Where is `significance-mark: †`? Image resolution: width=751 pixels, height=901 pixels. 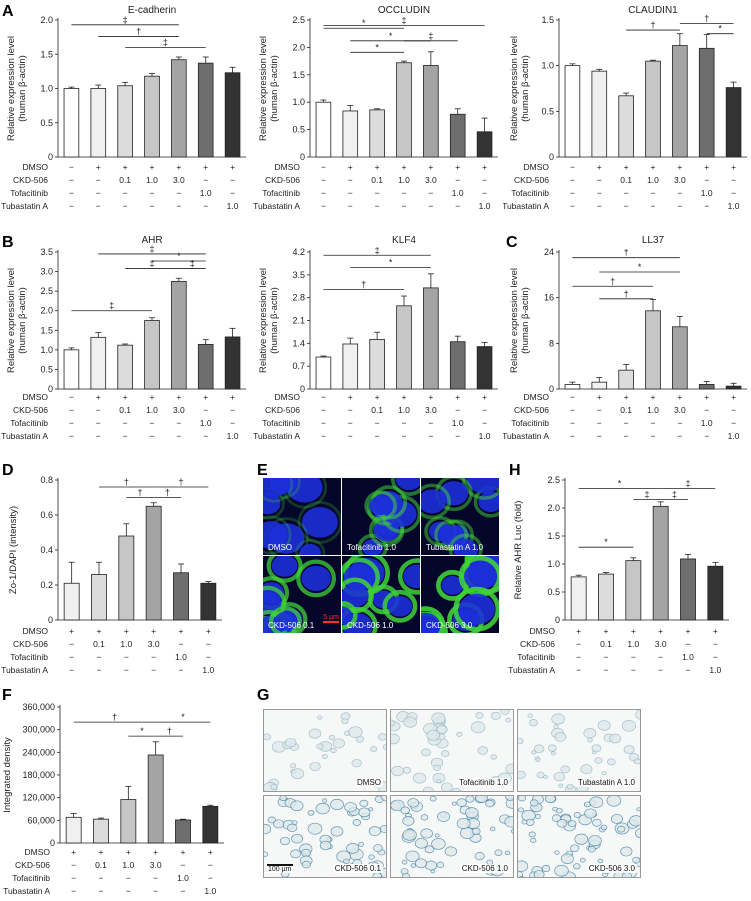
significance-mark: † is located at coordinates (626, 253).